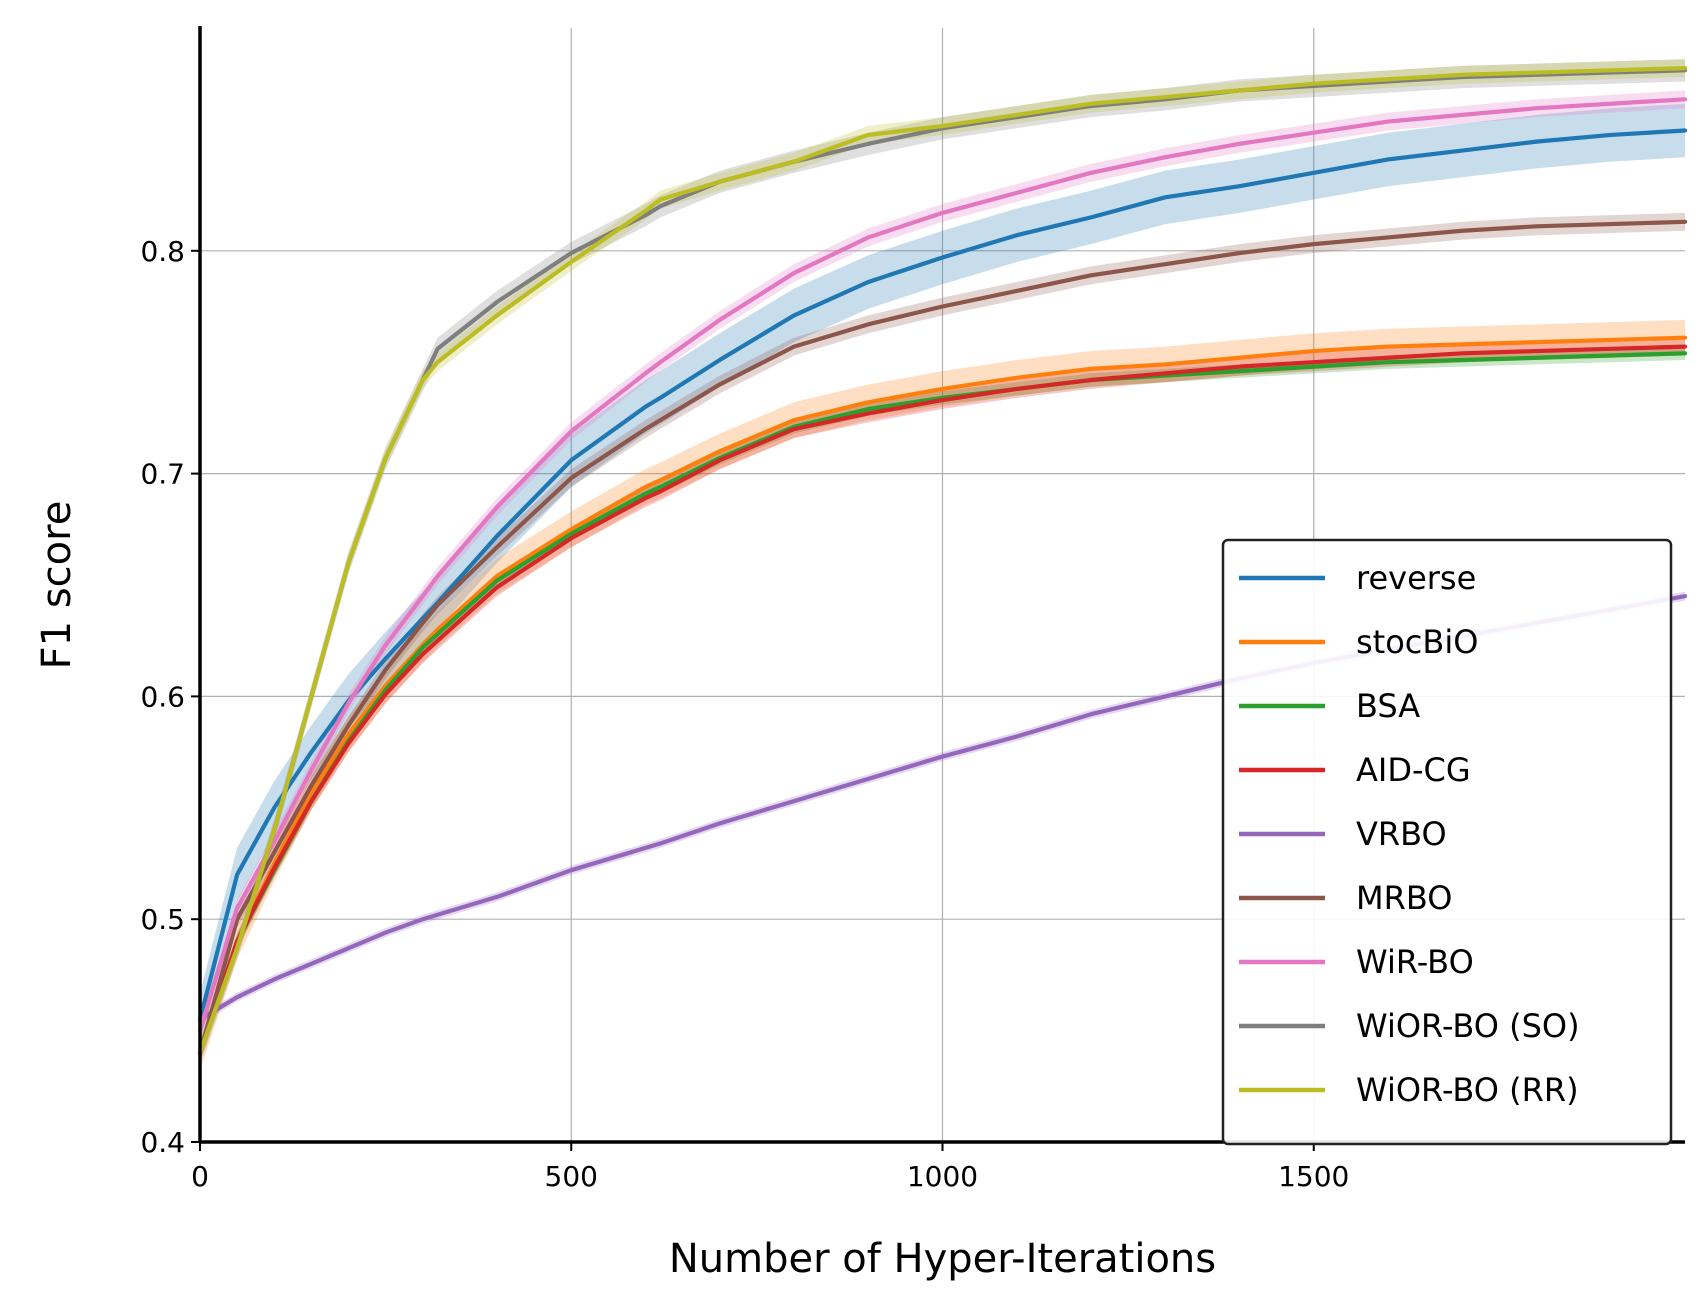 The image size is (1707, 1313). Describe the element at coordinates (1467, 1090) in the screenshot. I see `legend-label: WiOR-BO (RR)` at that location.